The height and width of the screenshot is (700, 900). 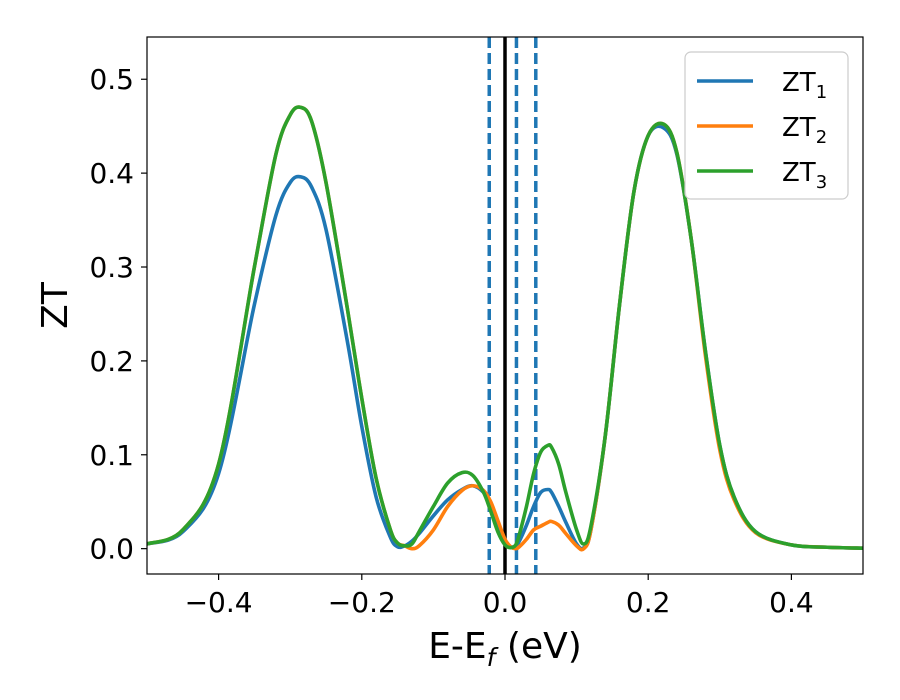 I want to click on y-tick-label: 0.0, so click(x=111, y=549).